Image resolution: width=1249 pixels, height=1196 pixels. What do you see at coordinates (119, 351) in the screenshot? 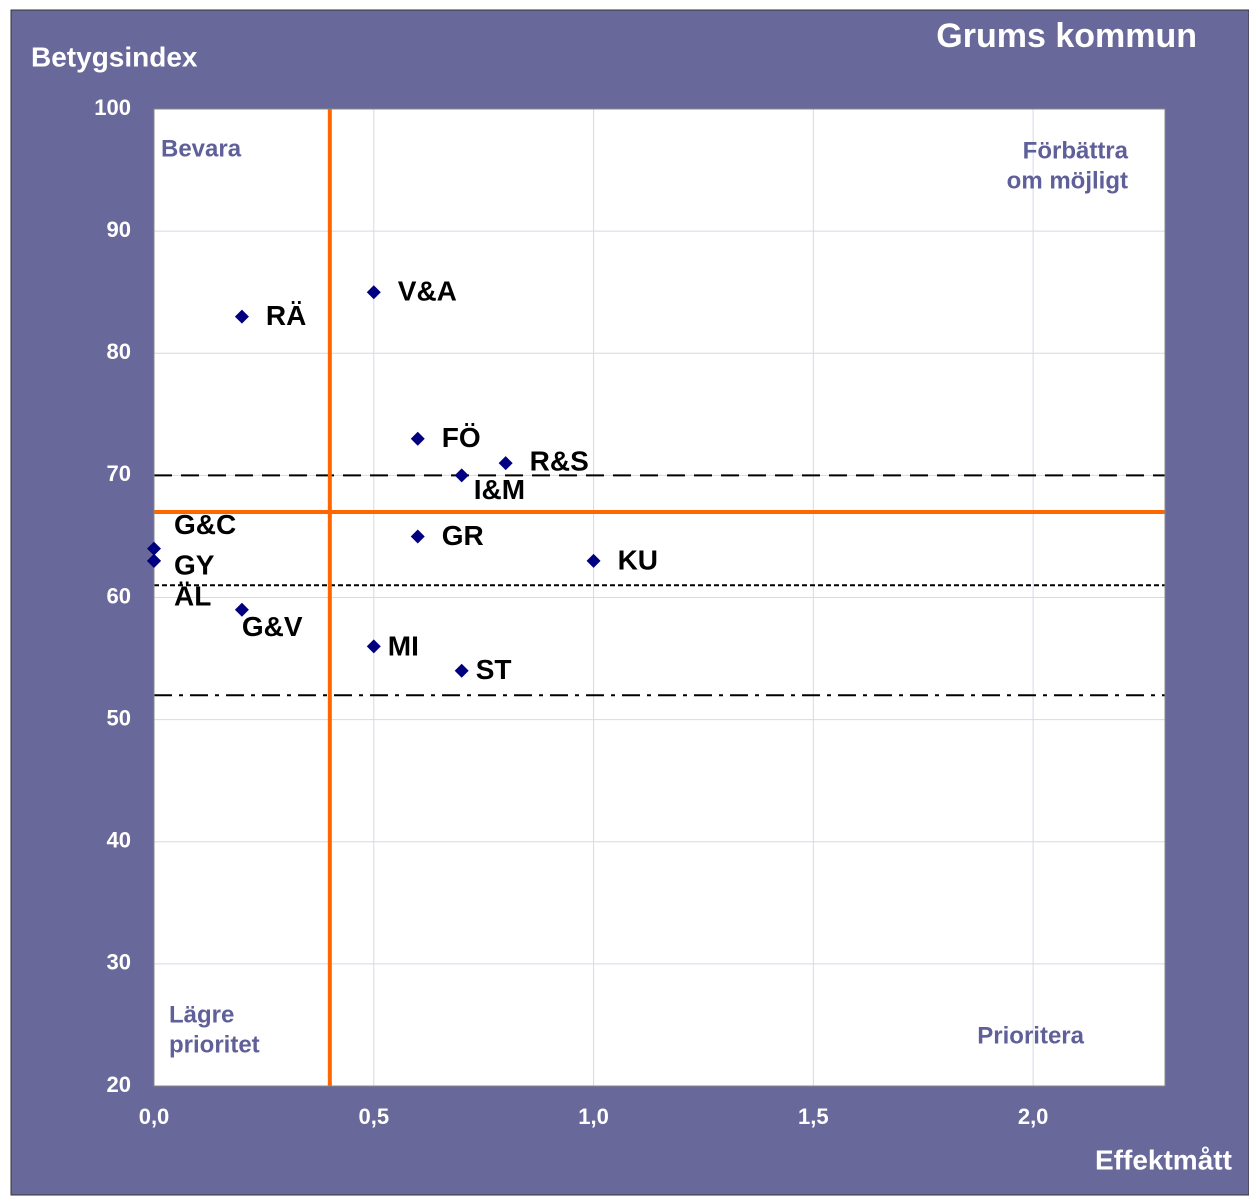
I see `y-tick-label: 80` at bounding box center [119, 351].